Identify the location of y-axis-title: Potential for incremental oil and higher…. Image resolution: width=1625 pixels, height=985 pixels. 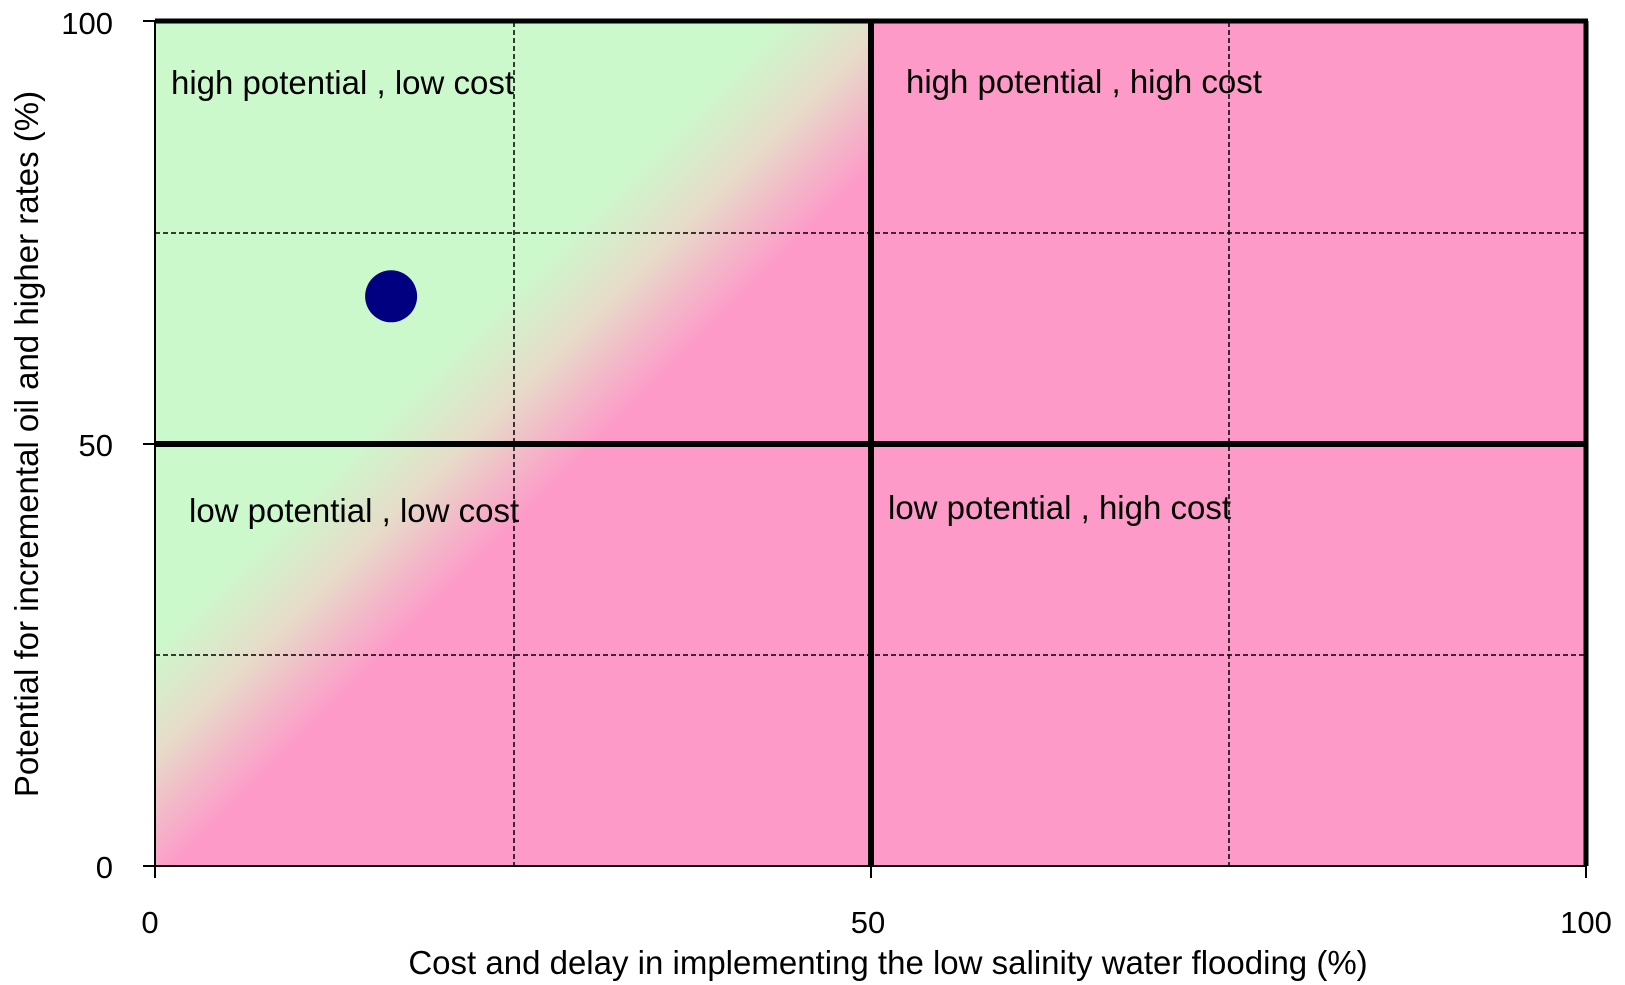
(26, 444).